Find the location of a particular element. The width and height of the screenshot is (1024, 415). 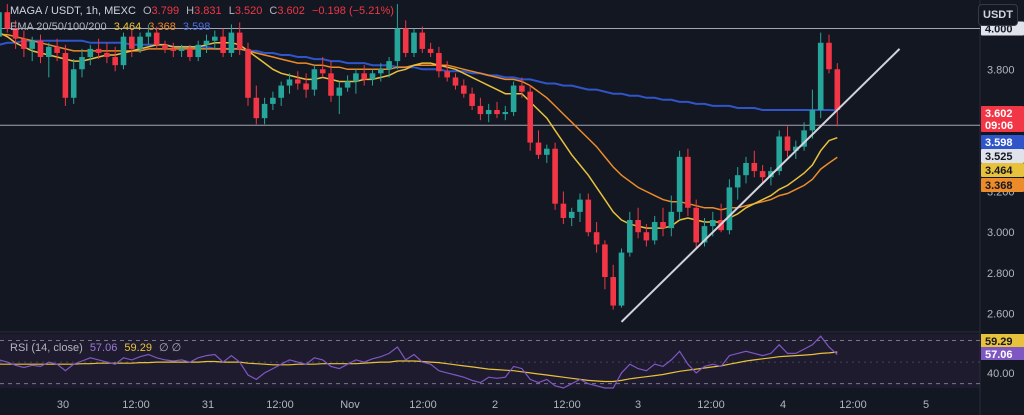

price-tag-value: 3.368 is located at coordinates (999, 186).